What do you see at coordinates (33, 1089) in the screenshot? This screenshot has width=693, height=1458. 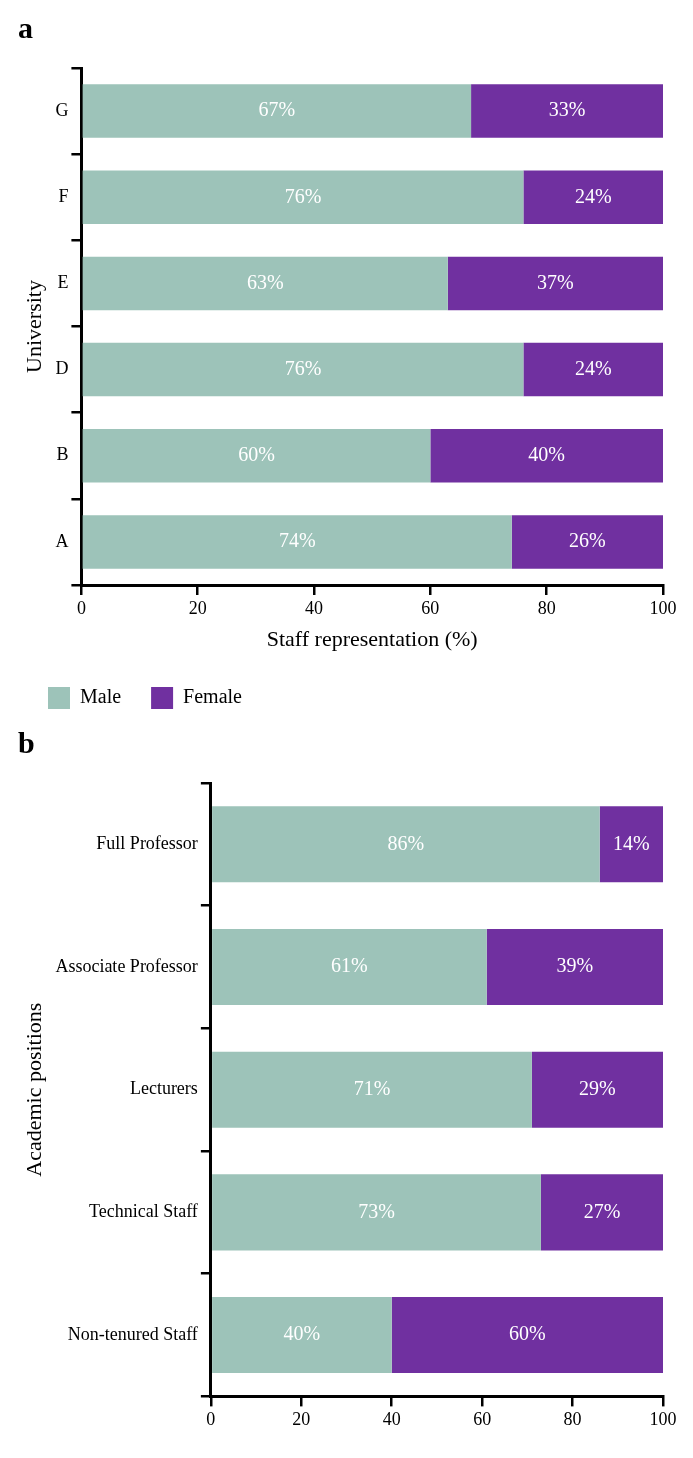 I see `y-axis-title: Academic positions` at bounding box center [33, 1089].